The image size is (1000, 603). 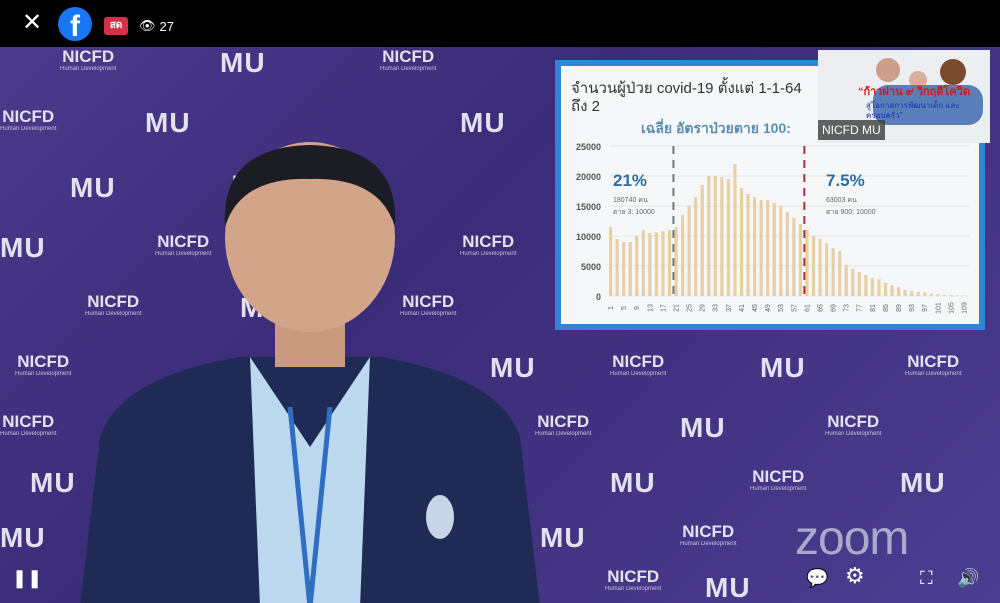 I want to click on x-tick-label: 37, so click(x=729, y=308).